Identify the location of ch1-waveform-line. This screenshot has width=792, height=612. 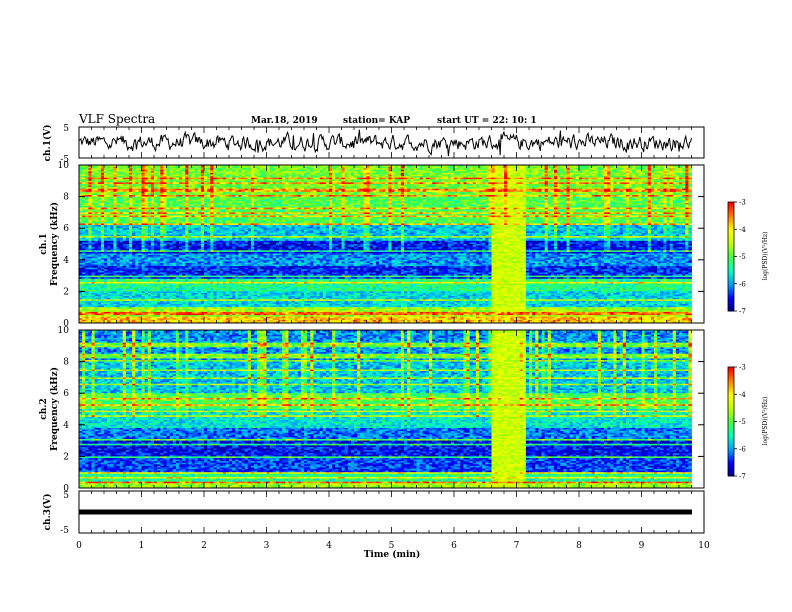
(385, 143).